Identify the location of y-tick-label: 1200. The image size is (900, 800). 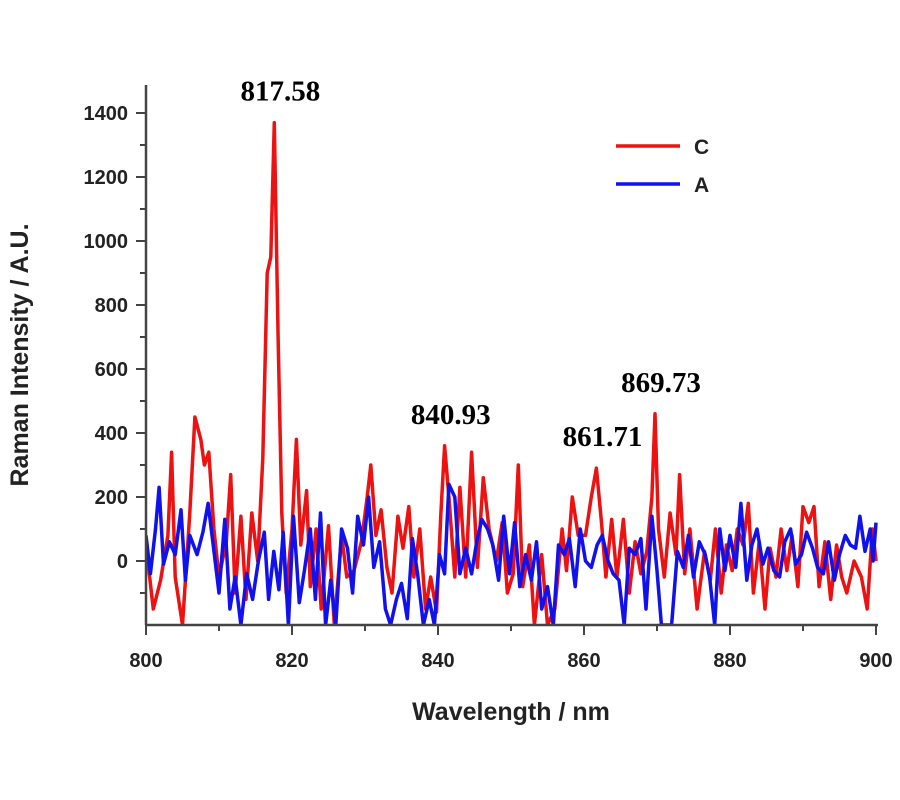
(106, 178).